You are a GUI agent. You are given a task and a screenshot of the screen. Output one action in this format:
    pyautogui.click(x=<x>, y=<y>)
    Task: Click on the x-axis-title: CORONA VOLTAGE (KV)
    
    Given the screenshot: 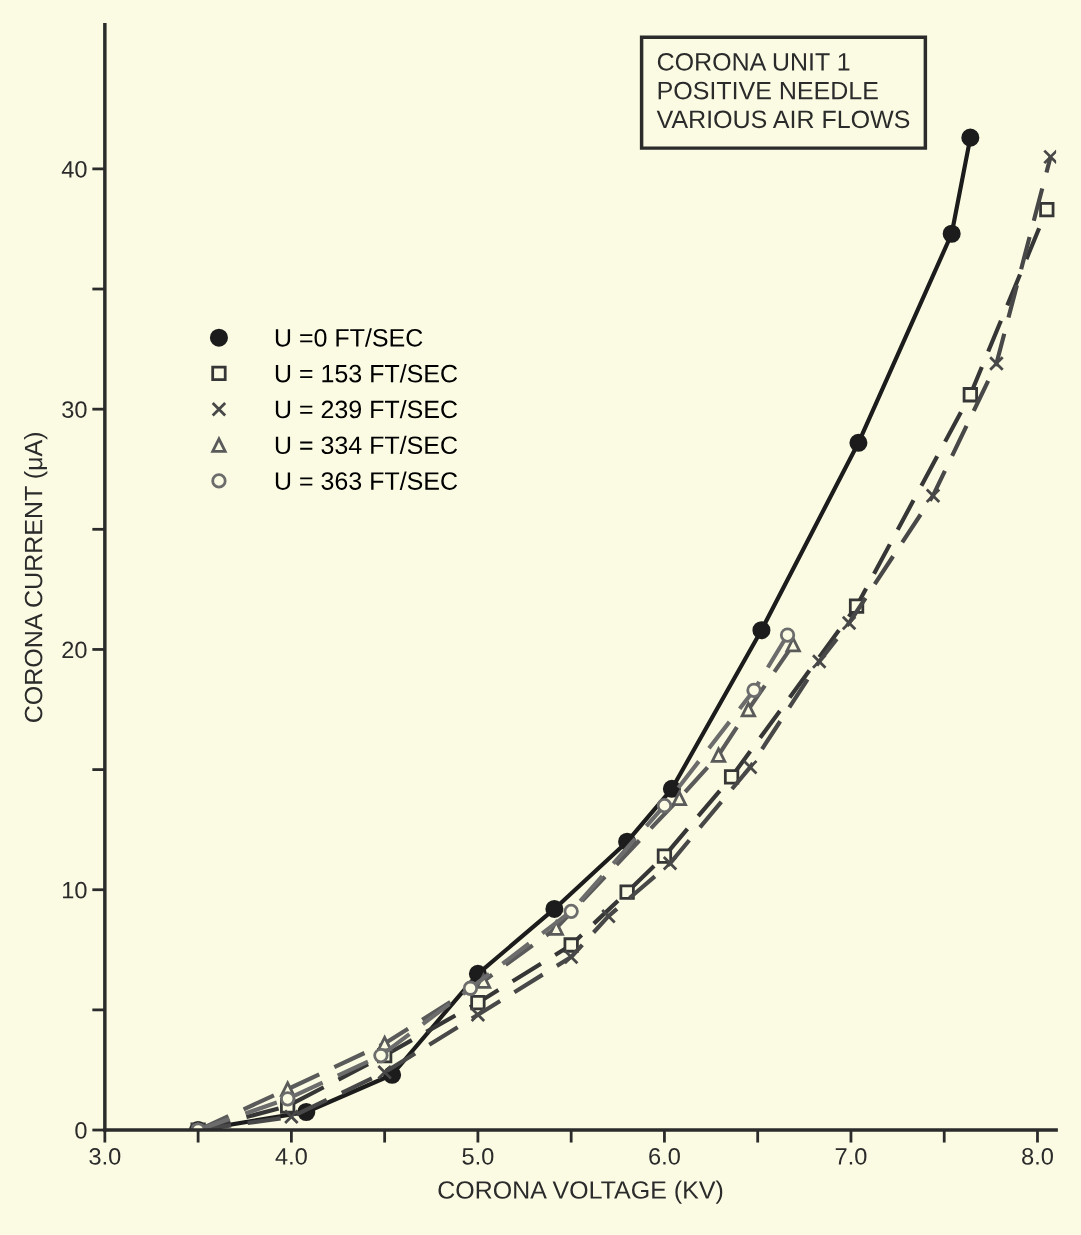 What is the action you would take?
    pyautogui.click(x=580, y=1192)
    